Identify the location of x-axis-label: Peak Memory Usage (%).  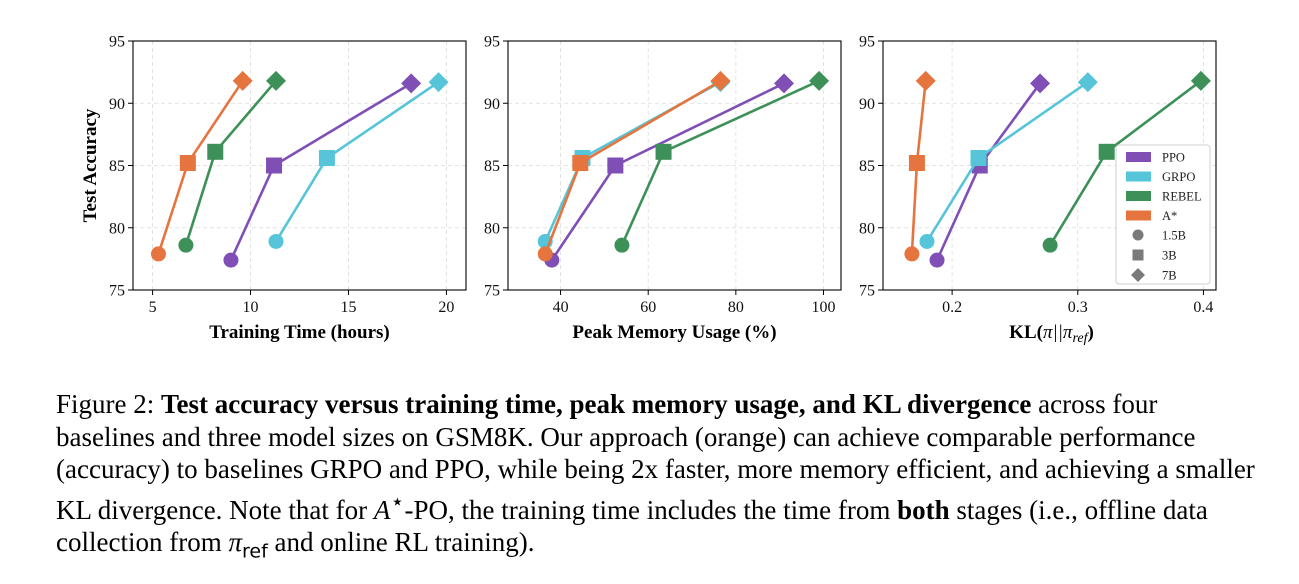
(674, 332).